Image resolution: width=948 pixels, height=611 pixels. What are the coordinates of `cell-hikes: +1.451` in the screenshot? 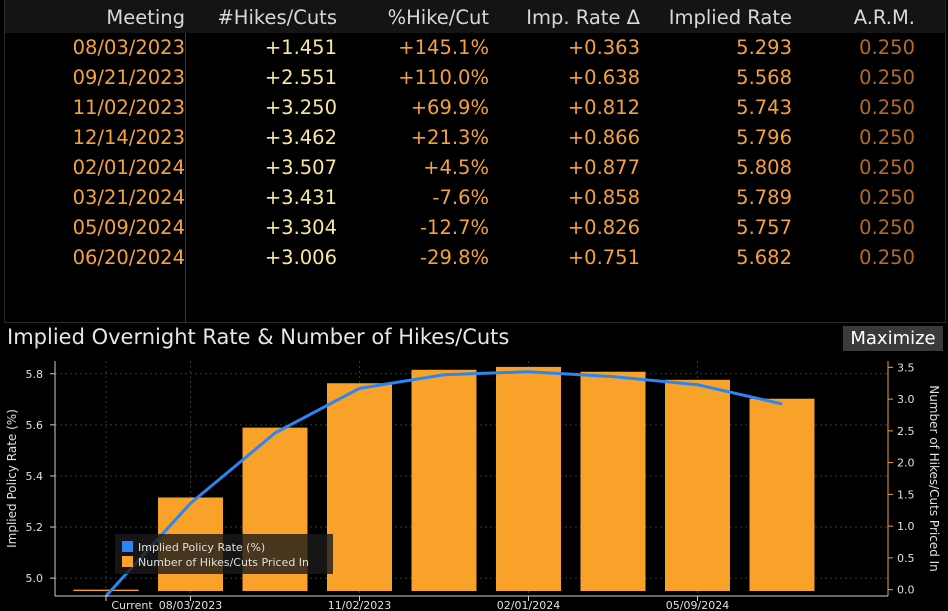 It's located at (300, 47).